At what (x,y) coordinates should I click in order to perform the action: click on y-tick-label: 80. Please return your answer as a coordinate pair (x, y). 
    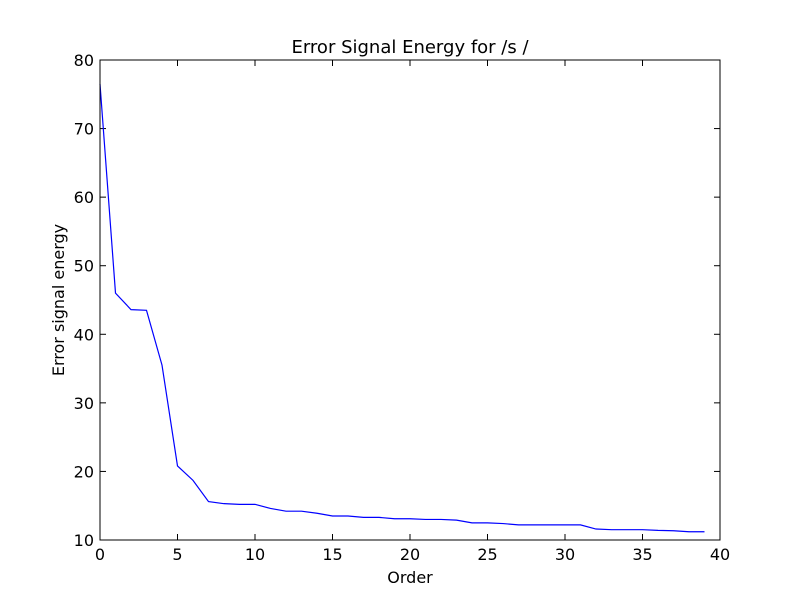
    Looking at the image, I should click on (84, 60).